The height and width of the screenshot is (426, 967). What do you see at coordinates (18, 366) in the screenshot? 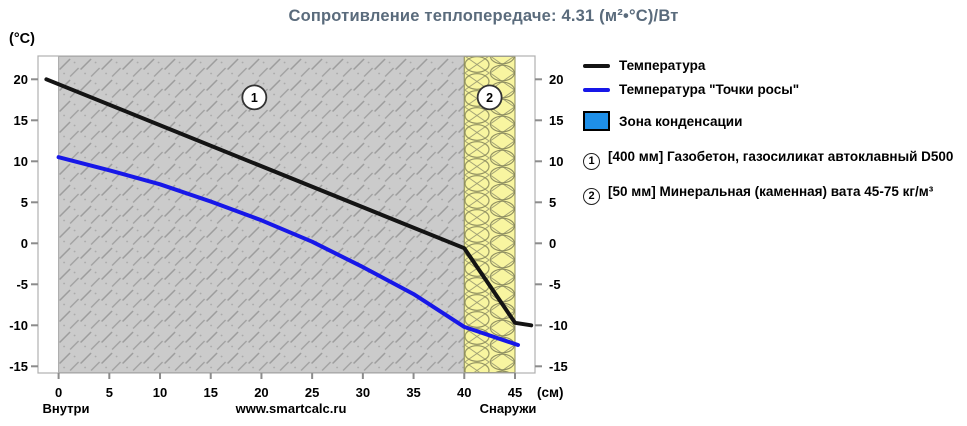
I see `y-tick-label-left: -15` at bounding box center [18, 366].